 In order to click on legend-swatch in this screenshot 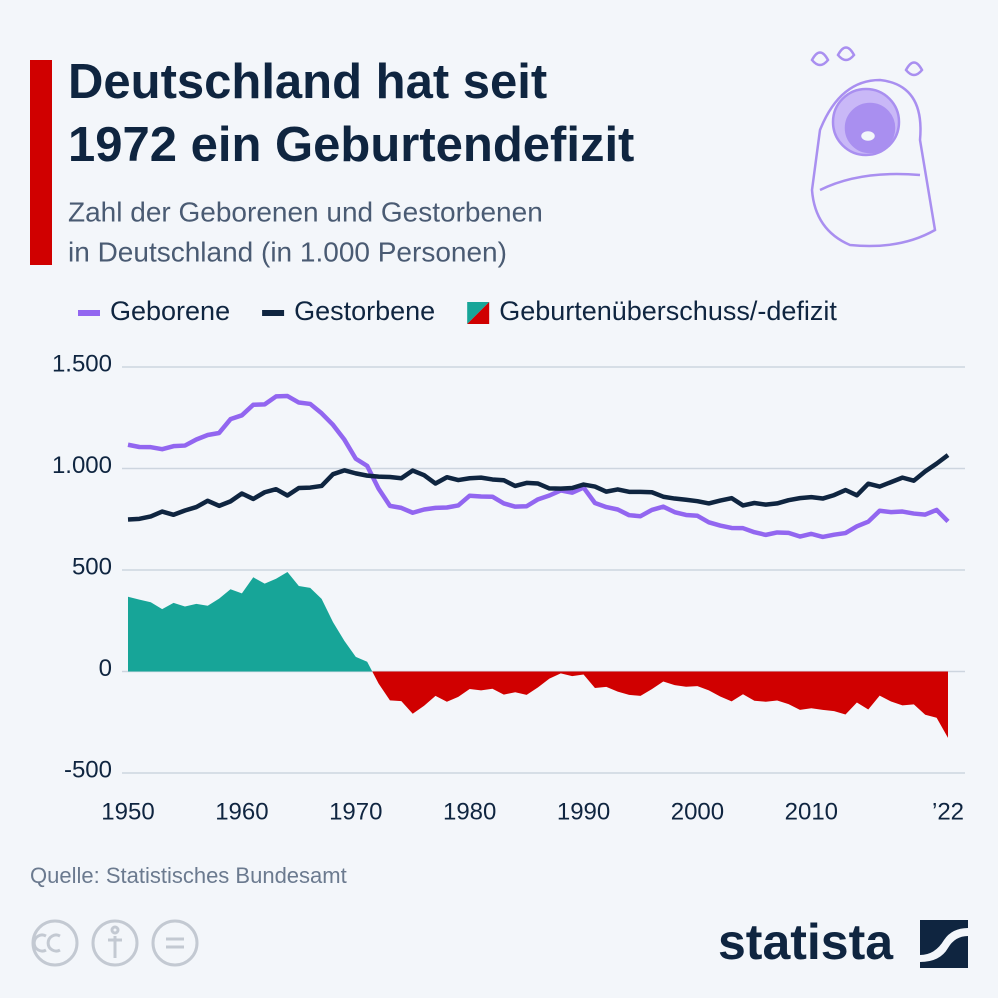, I will do `click(478, 313)`.